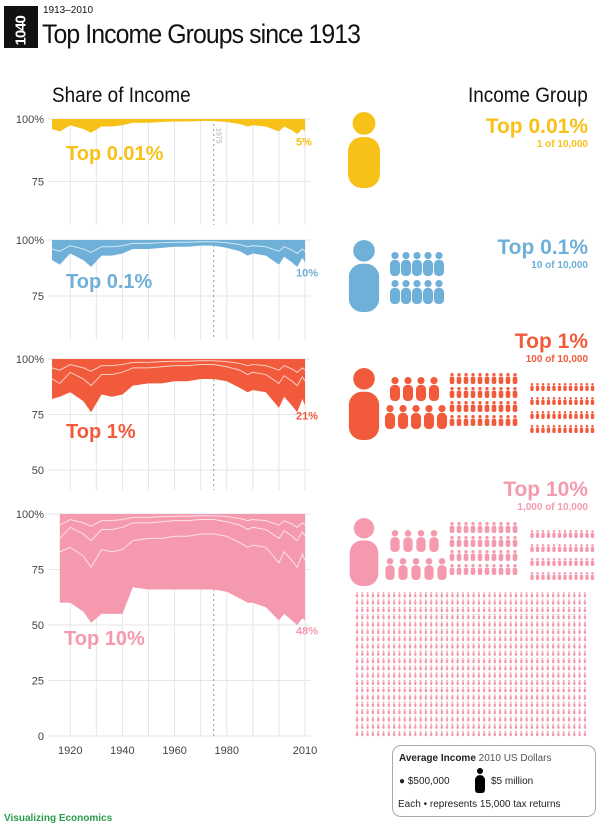  Describe the element at coordinates (480, 781) in the screenshot. I see `large-person-icon` at that location.